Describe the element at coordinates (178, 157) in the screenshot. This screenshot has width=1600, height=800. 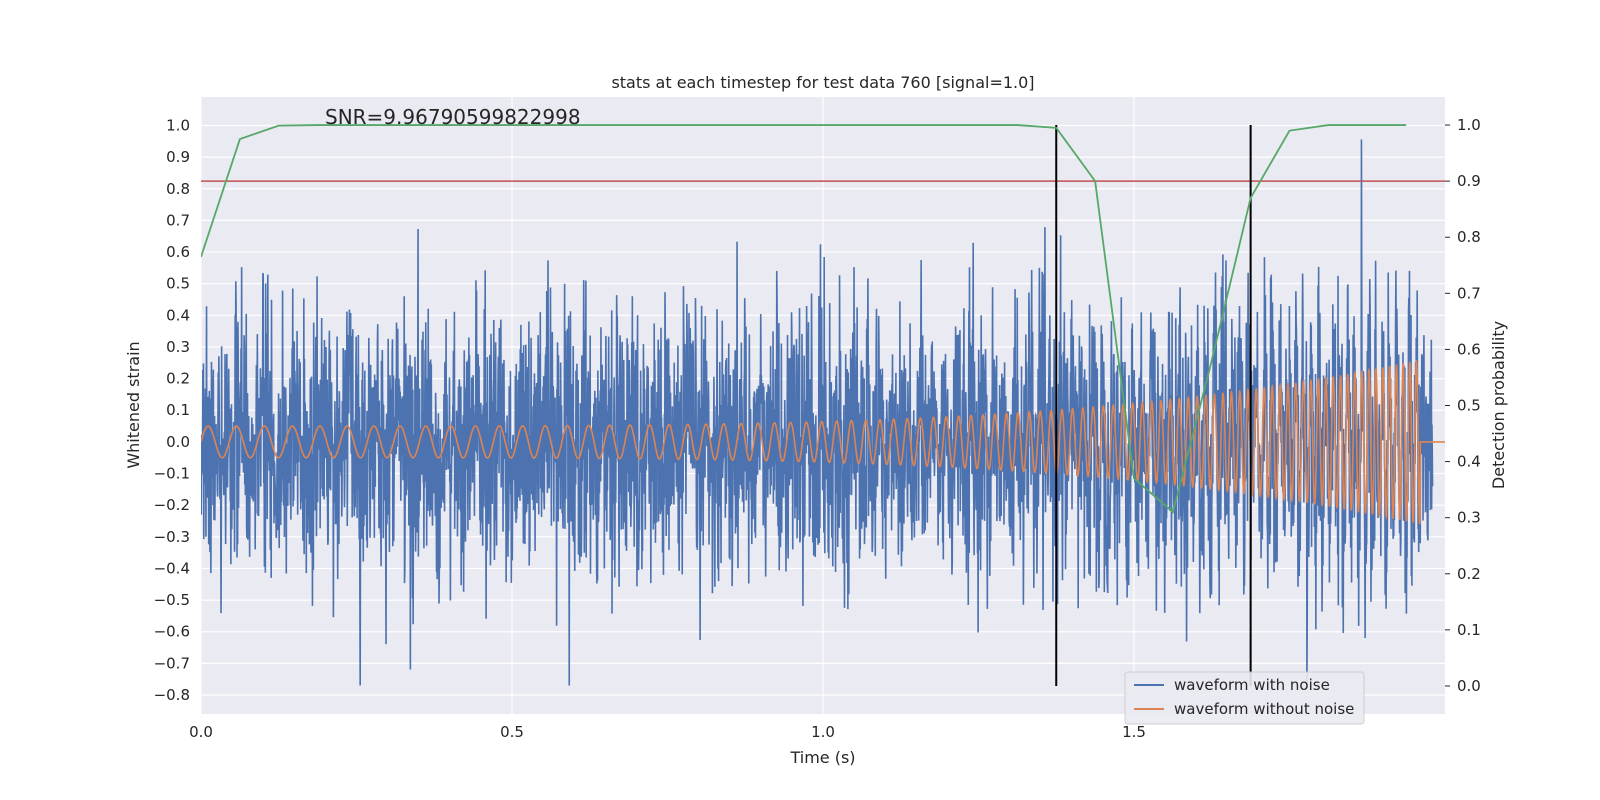
I see `y-tick-label: 0.9` at that location.